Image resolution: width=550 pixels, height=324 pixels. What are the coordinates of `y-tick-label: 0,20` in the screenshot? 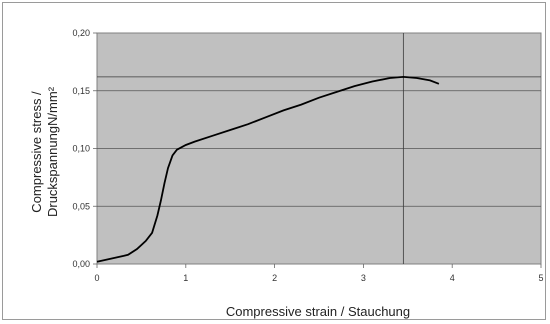 It's located at (81, 33).